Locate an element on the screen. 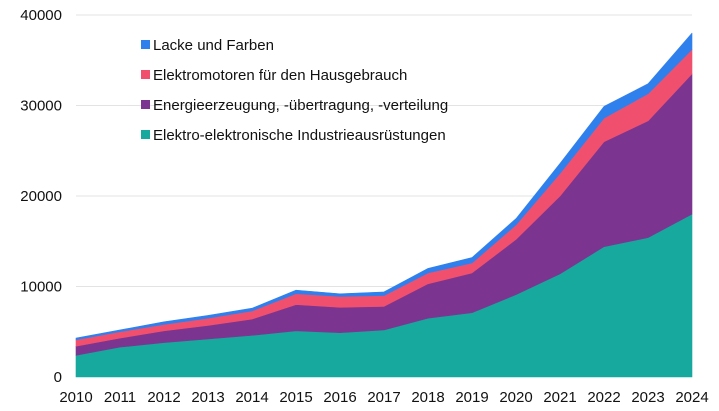  x-tick-label-2016: 2016 is located at coordinates (339, 397).